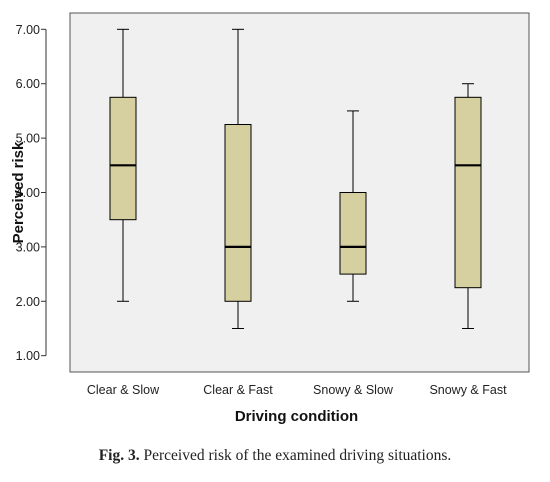  I want to click on x-tick-label: Snowy & Slow, so click(353, 390).